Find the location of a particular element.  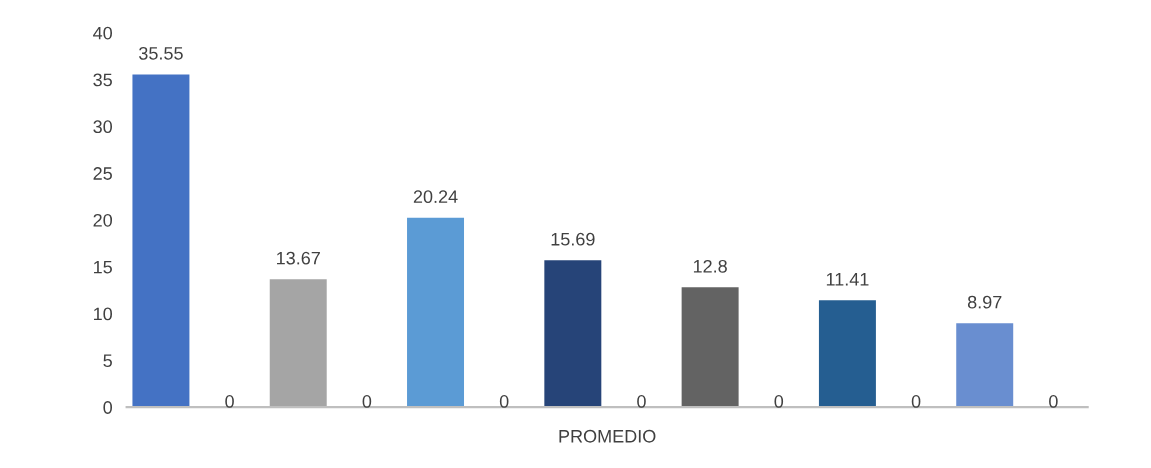

data-label: 11.41 is located at coordinates (847, 279).